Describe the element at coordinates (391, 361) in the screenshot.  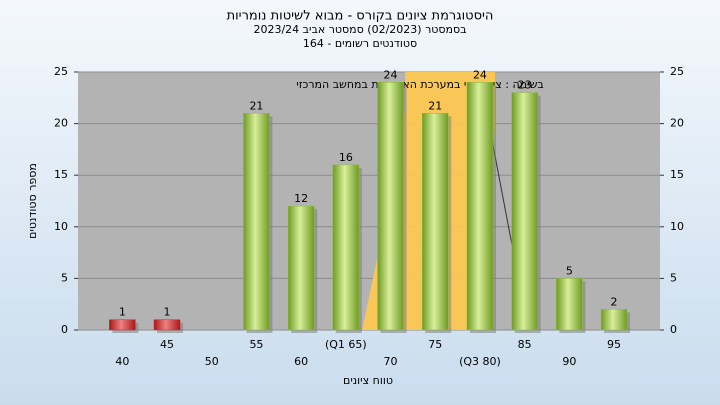
I see `x-tick-label: 70` at that location.